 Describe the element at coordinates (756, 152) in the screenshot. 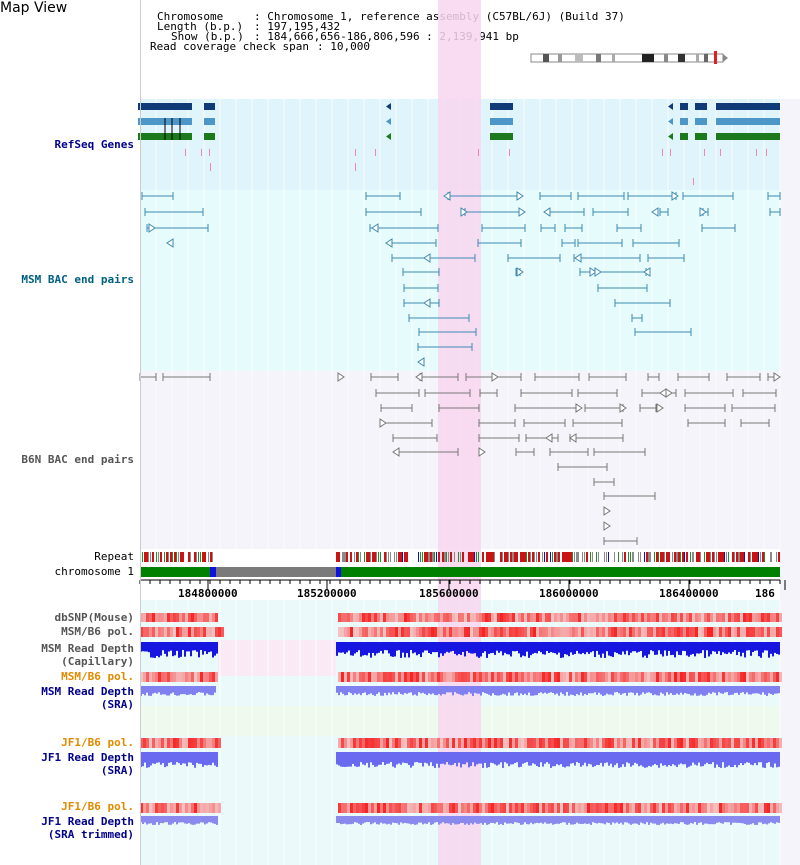

I see `transcript-tick` at that location.